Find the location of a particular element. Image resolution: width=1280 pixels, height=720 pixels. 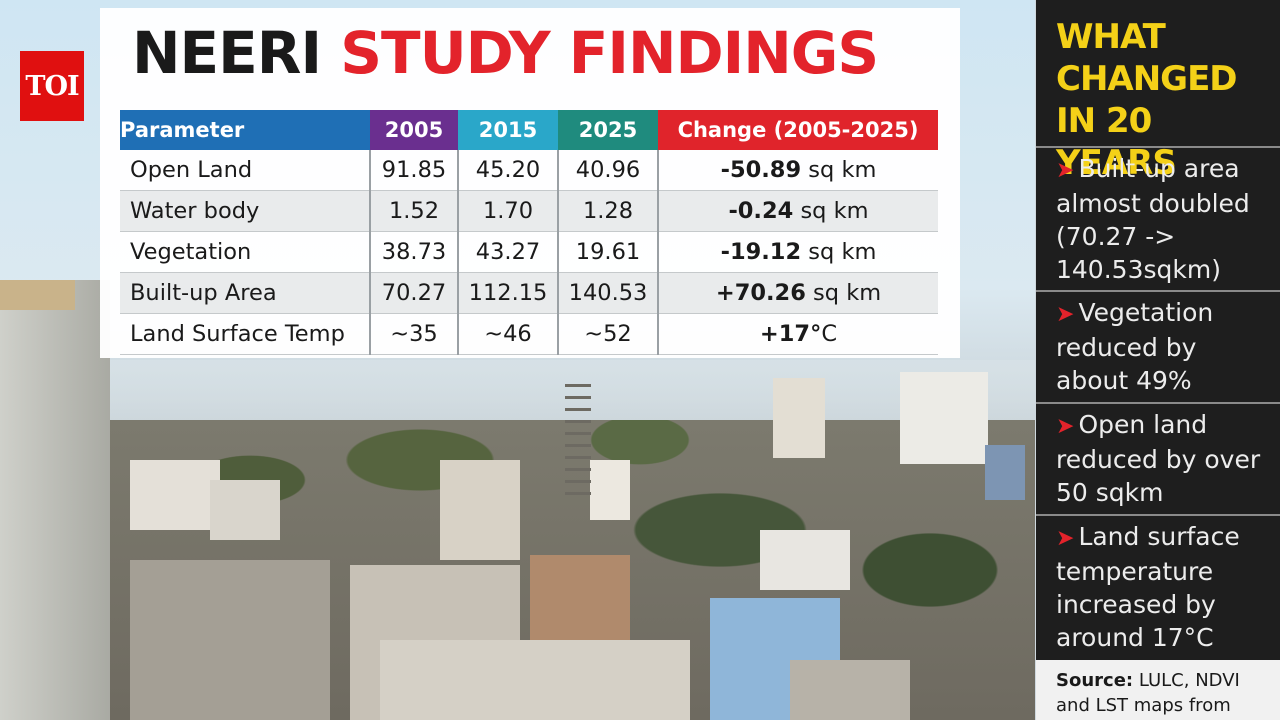

toi-logo: TOI is located at coordinates (52, 86).